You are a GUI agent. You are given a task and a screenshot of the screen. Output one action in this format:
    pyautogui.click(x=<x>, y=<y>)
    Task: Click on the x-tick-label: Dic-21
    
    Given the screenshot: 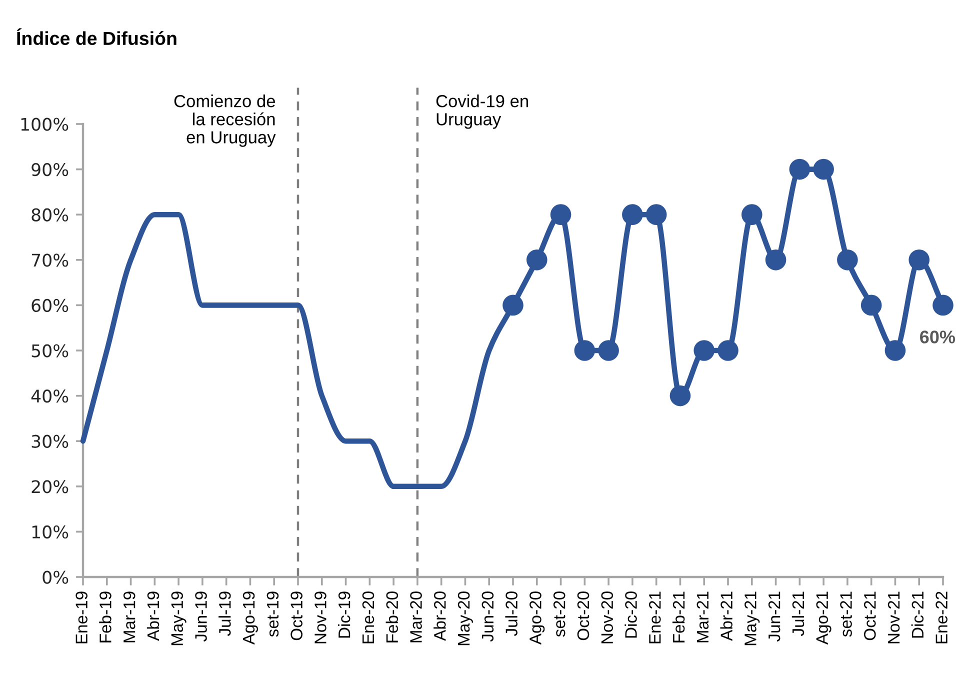 What is the action you would take?
    pyautogui.click(x=917, y=615)
    